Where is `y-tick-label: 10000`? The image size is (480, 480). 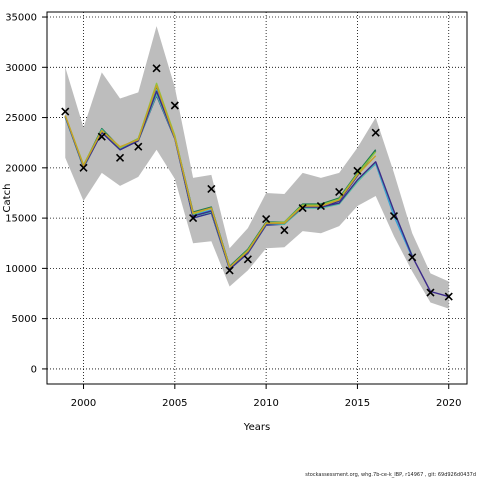 y-tick-label: 10000 is located at coordinates (21, 269).